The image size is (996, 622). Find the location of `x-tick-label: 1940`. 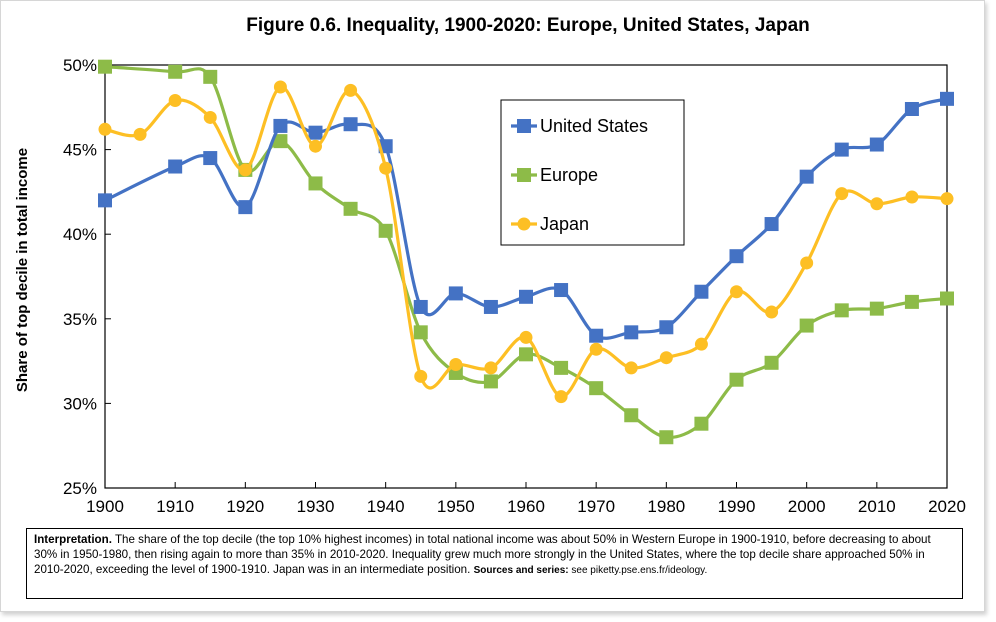

x-tick-label: 1940 is located at coordinates (386, 506).